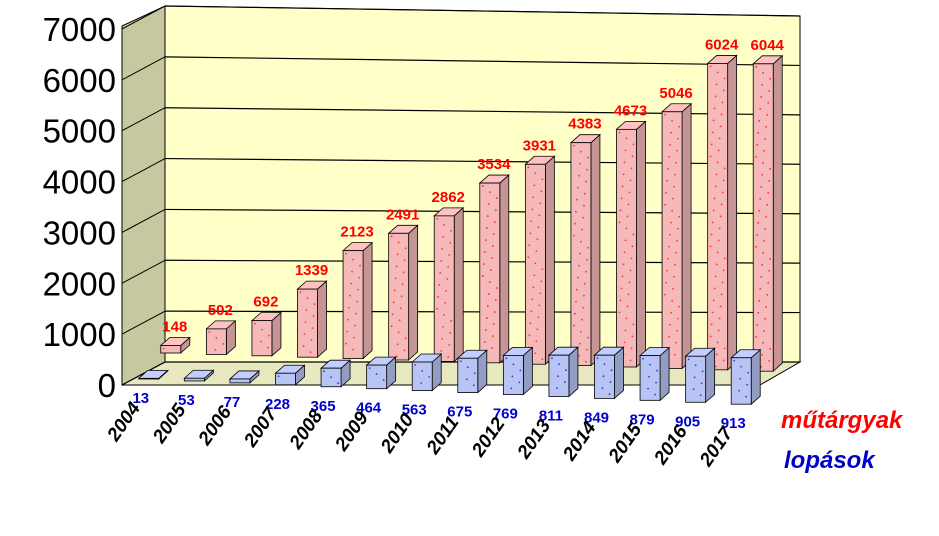 The image size is (939, 536). I want to click on front-value-label: 228, so click(277, 404).